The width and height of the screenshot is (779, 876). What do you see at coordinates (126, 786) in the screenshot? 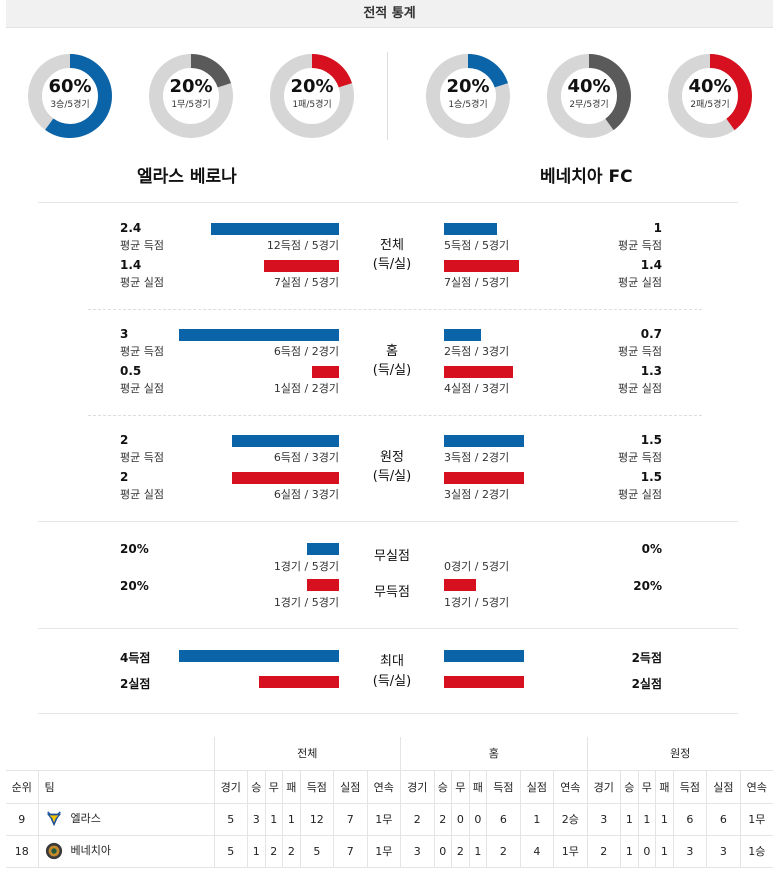
I see `col-team: 팀` at bounding box center [126, 786].